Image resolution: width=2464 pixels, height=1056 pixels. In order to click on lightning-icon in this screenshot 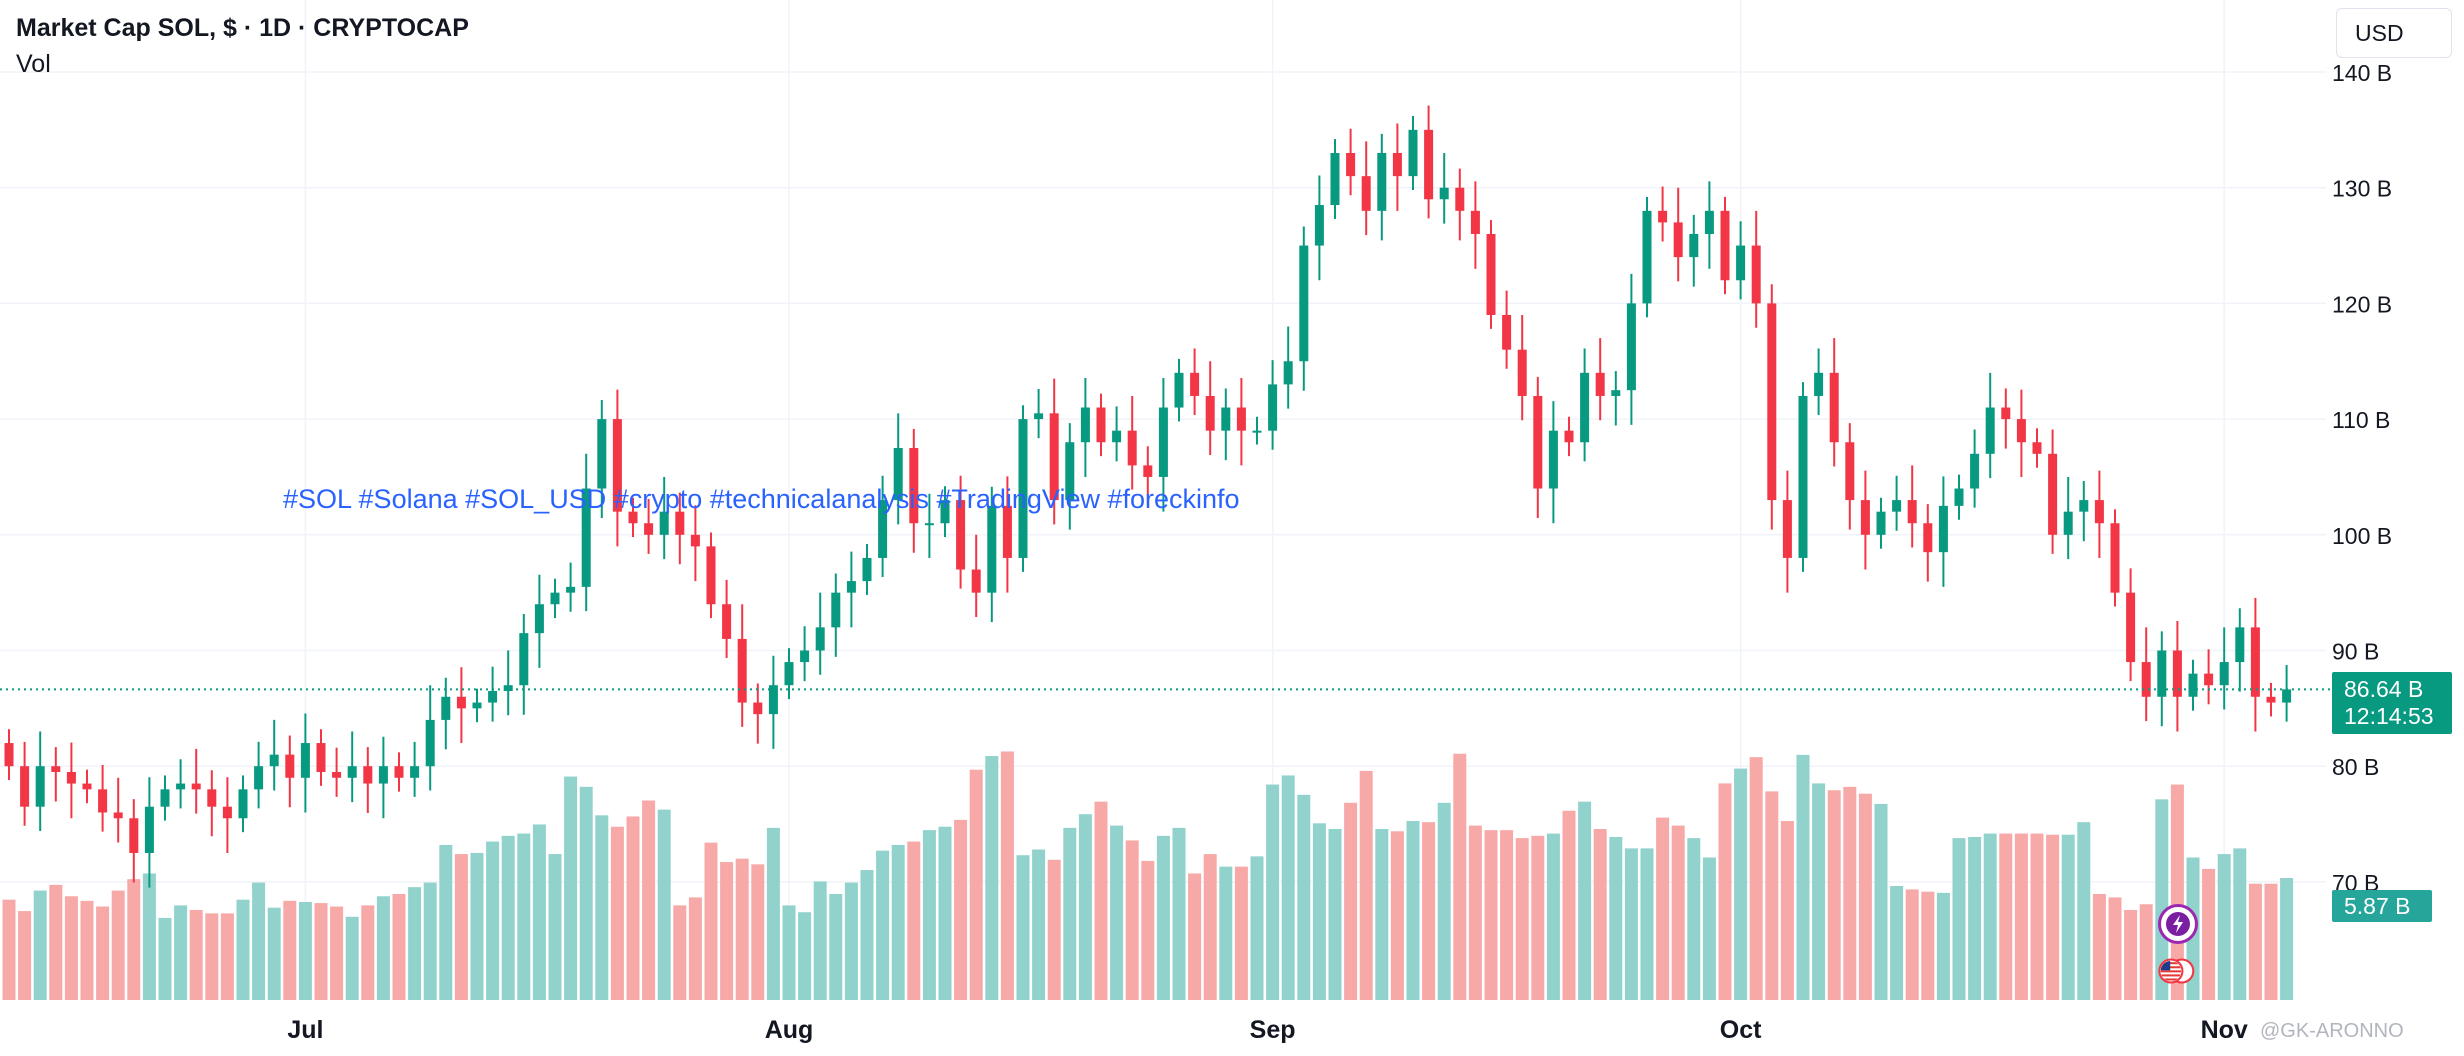, I will do `click(2178, 924)`.